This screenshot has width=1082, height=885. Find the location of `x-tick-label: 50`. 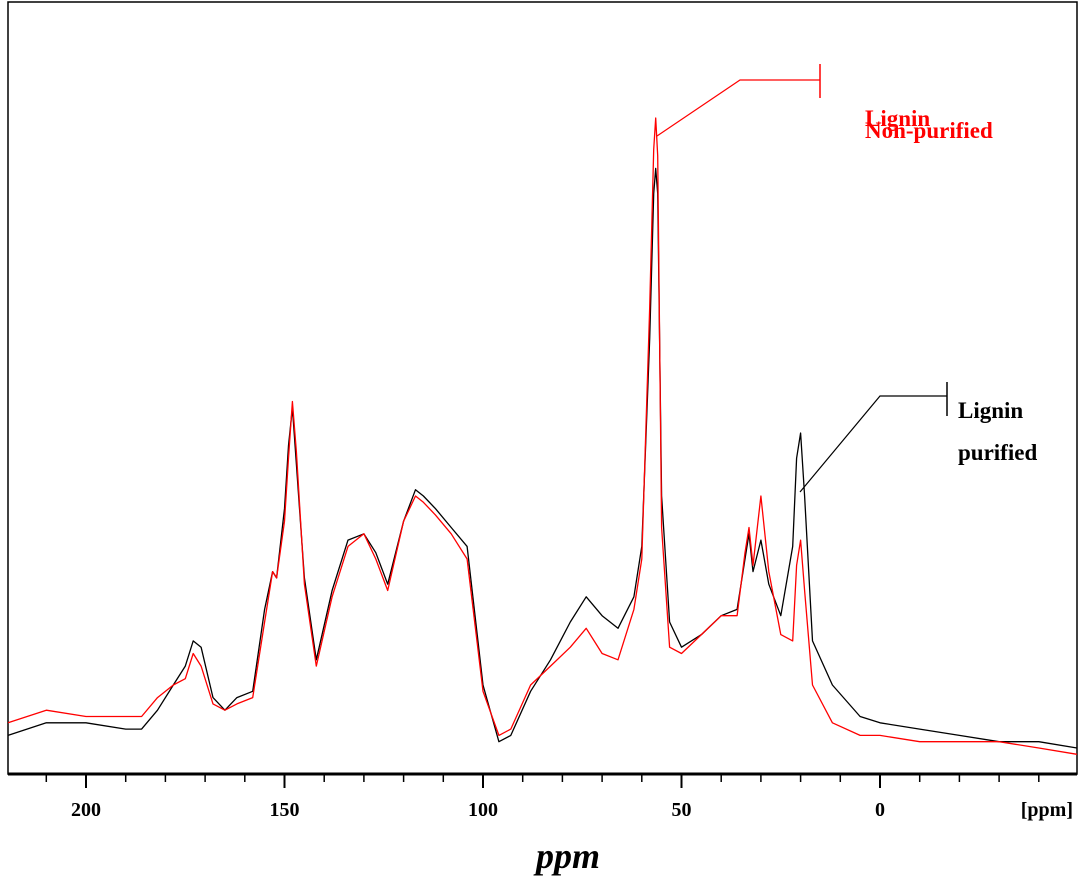

x-tick-label: 50 is located at coordinates (682, 810).